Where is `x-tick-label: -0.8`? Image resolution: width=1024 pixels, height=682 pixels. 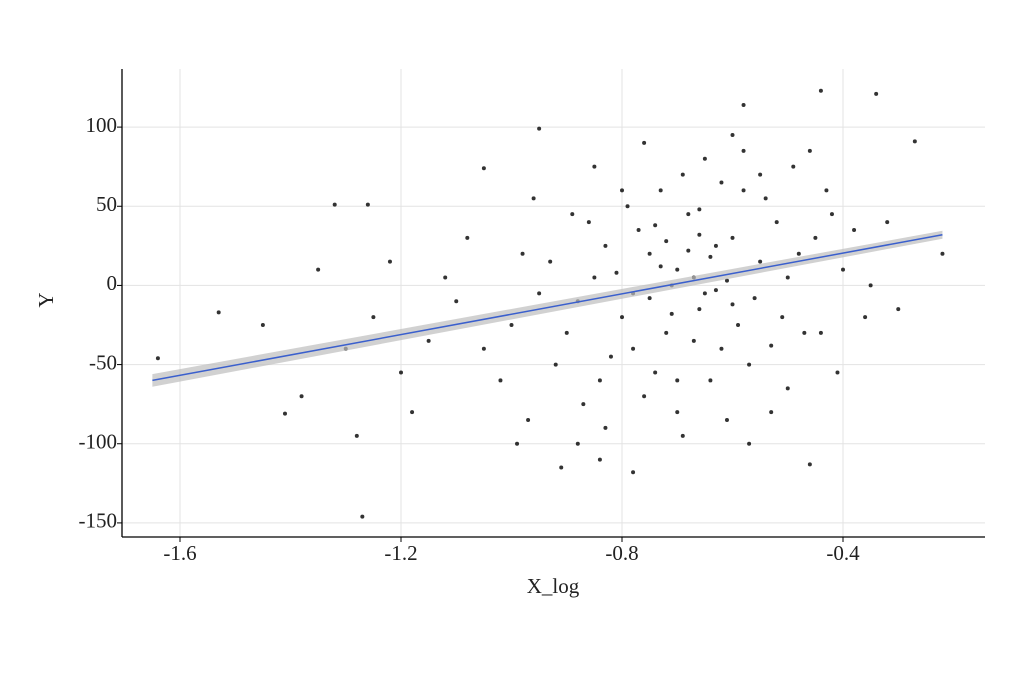
x-tick-label: -0.8 is located at coordinates (621, 553).